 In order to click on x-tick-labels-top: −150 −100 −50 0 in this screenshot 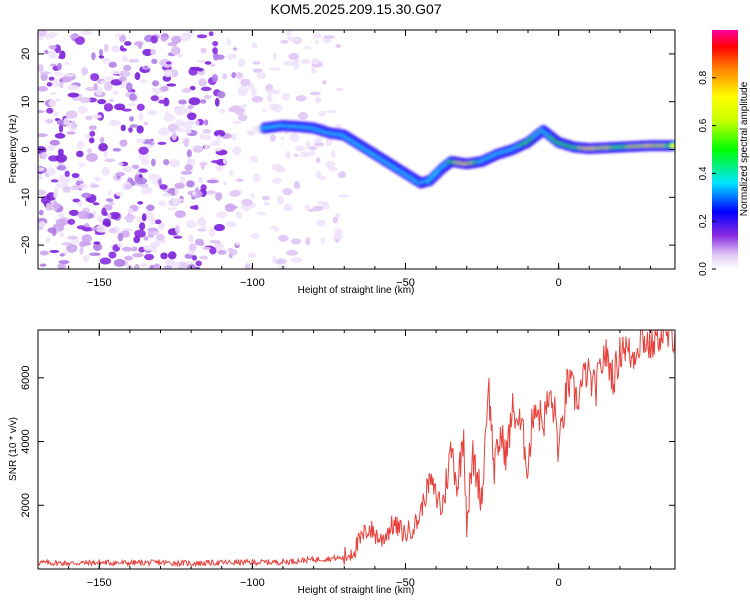, I will do `click(324, 283)`.